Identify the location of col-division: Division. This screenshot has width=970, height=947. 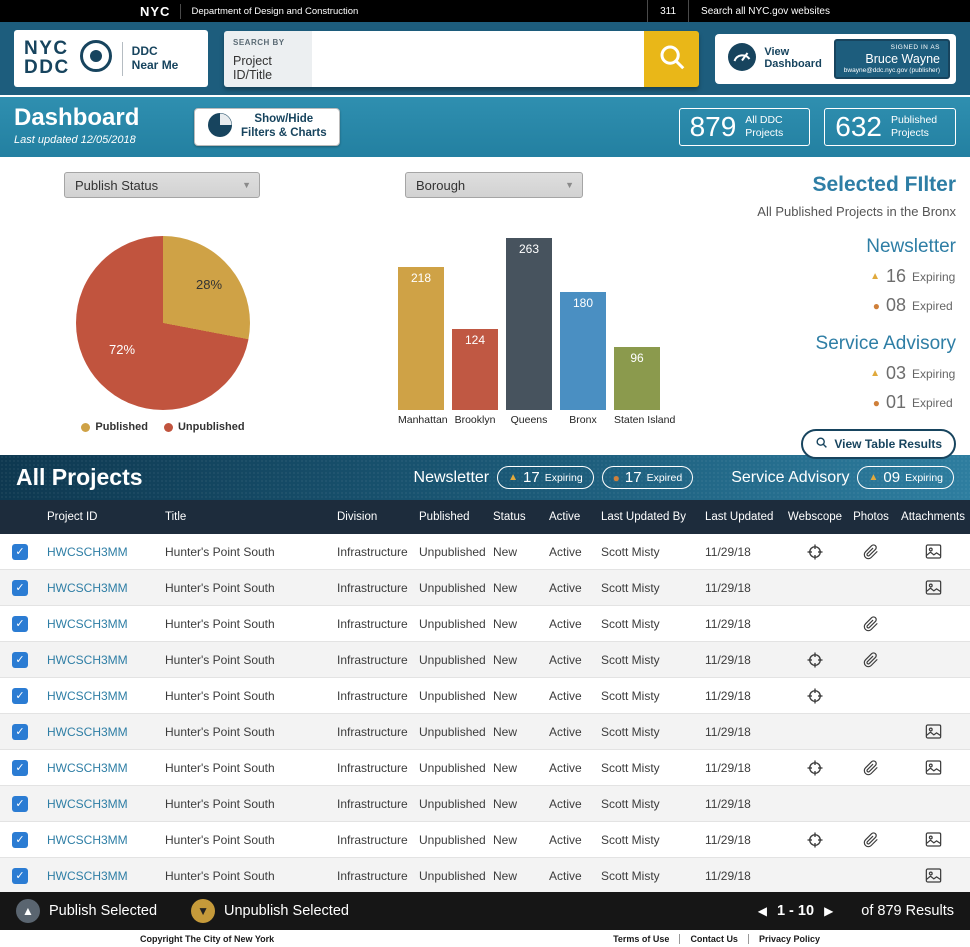
(357, 517).